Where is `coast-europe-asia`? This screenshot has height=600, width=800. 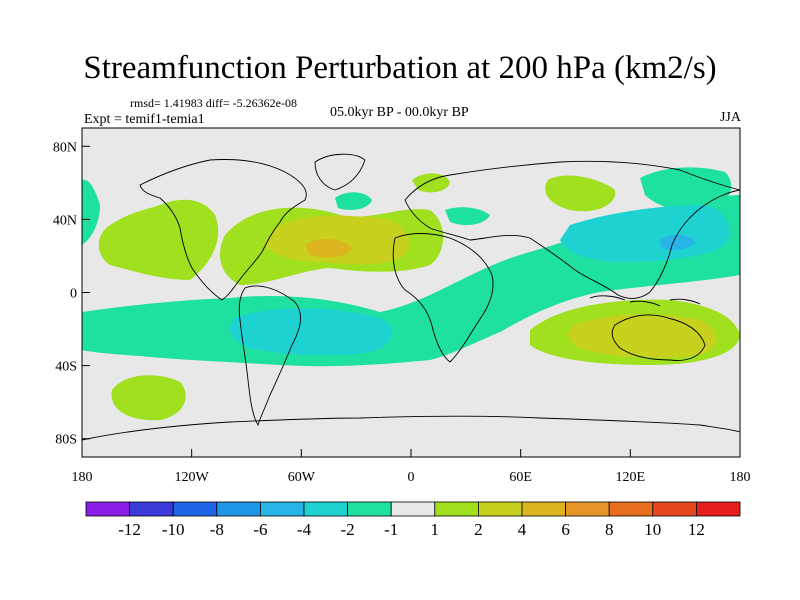 coast-europe-asia is located at coordinates (572, 229).